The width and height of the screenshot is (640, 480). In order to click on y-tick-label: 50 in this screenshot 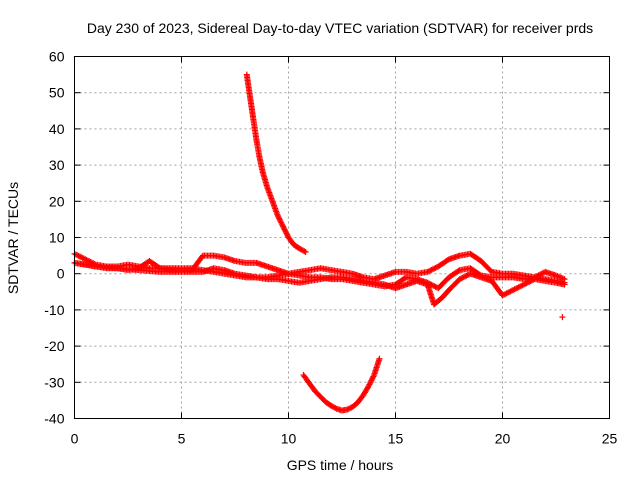, I will do `click(57, 93)`.